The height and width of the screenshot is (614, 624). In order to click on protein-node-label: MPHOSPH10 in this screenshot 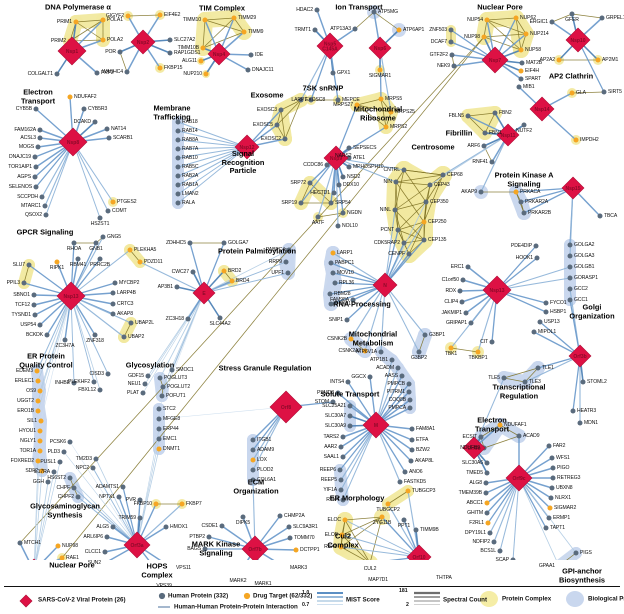, I will do `click(368, 167)`.